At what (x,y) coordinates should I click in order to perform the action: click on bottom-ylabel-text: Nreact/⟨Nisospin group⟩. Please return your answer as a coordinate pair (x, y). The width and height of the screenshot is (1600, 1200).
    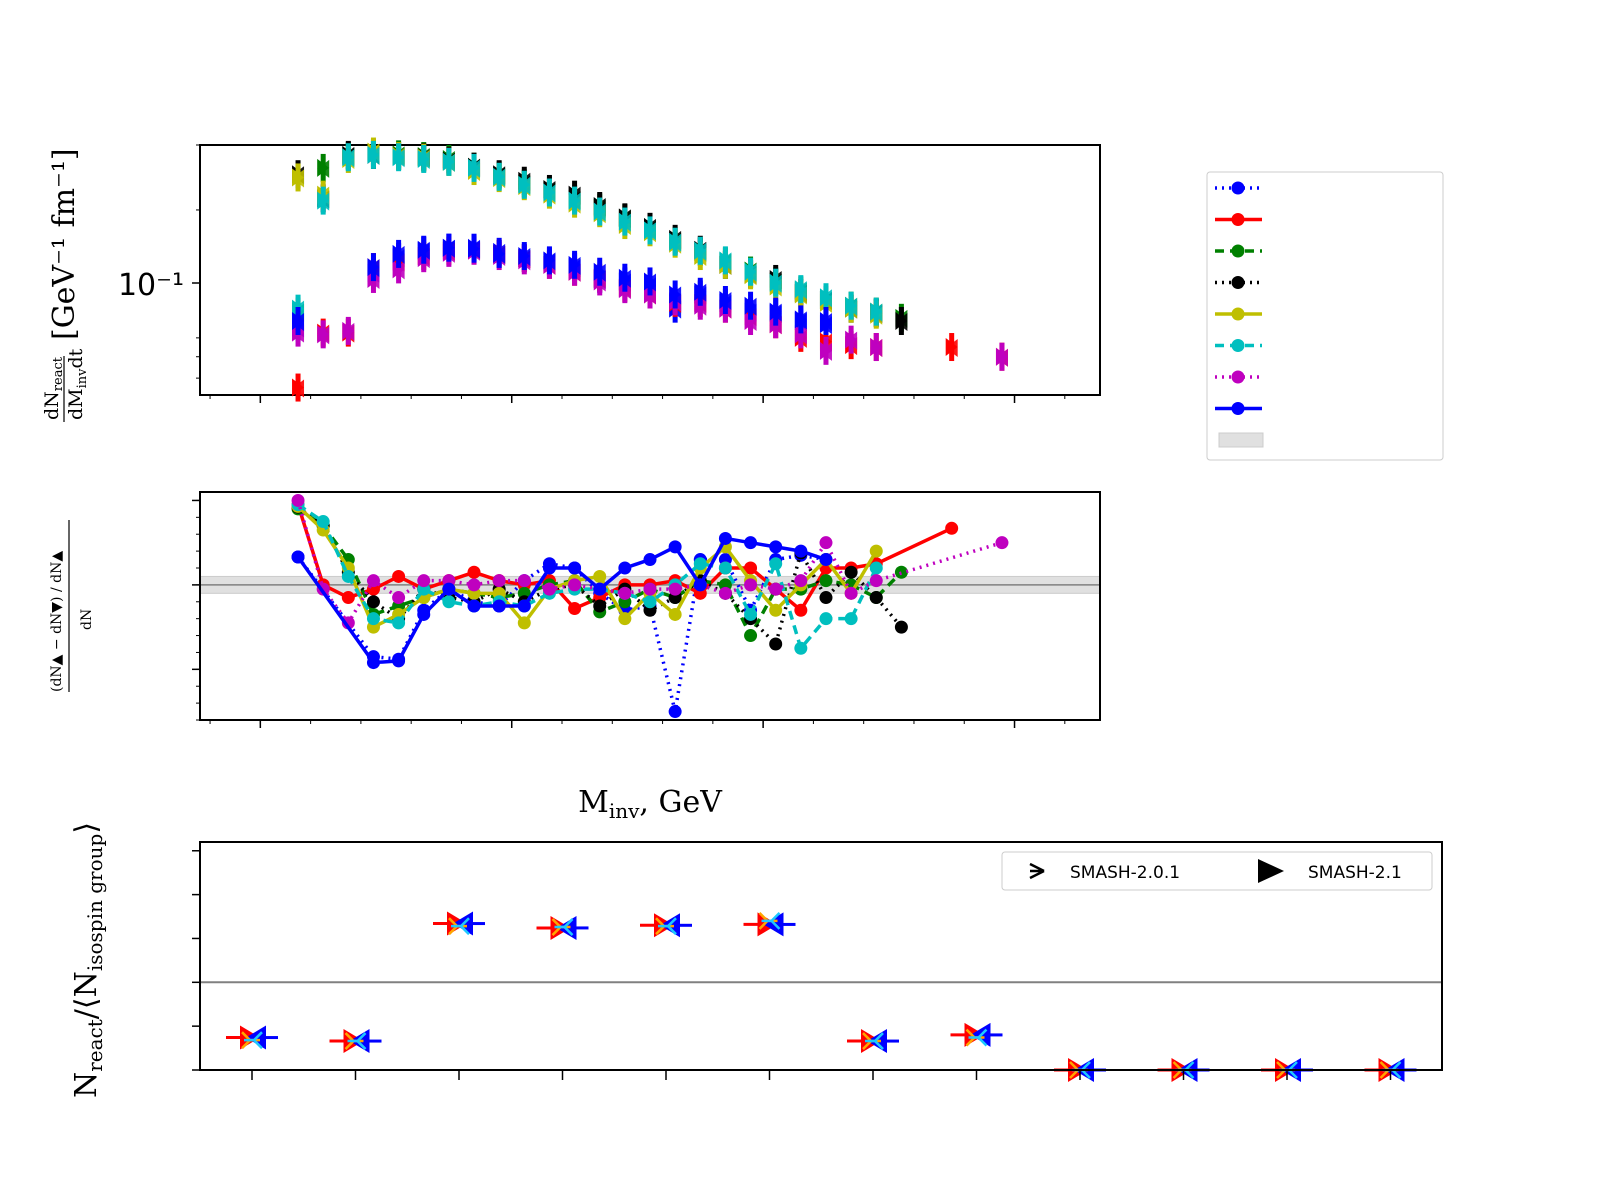
    Looking at the image, I should click on (88, 960).